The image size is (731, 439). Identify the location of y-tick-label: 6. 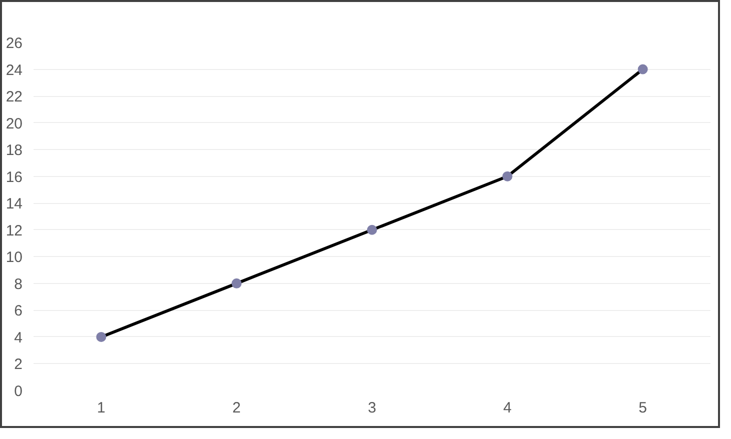
(18, 311).